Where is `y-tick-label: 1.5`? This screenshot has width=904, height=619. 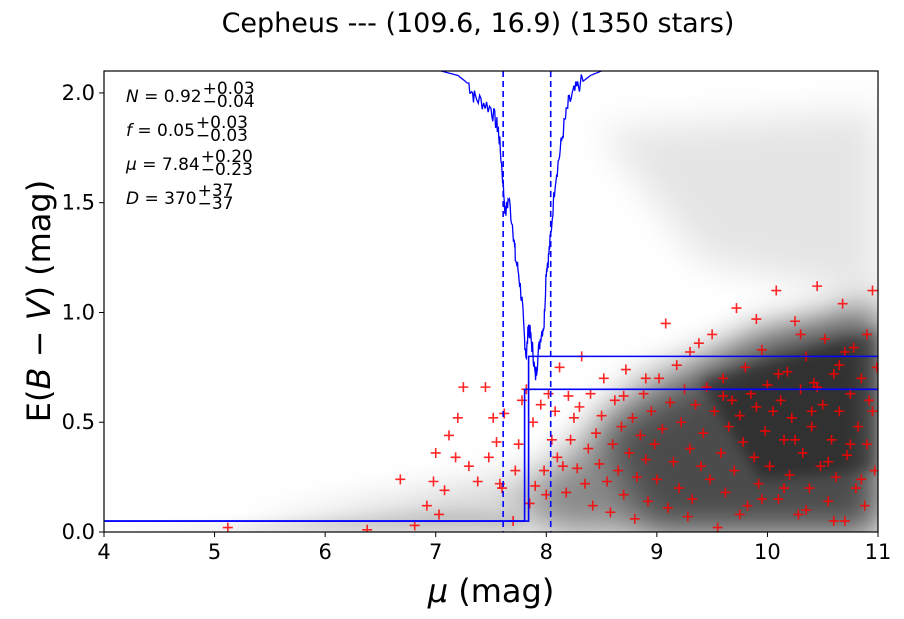
y-tick-label: 1.5 is located at coordinates (78, 203).